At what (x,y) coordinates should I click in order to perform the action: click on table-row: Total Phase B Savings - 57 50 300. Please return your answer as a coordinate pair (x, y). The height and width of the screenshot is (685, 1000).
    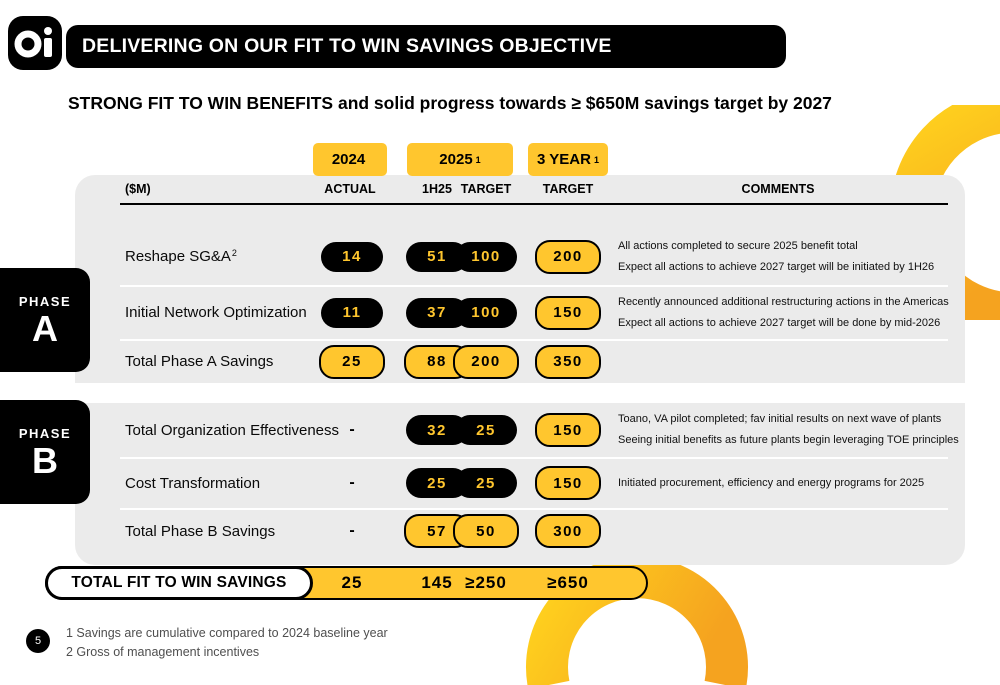
    Looking at the image, I should click on (500, 531).